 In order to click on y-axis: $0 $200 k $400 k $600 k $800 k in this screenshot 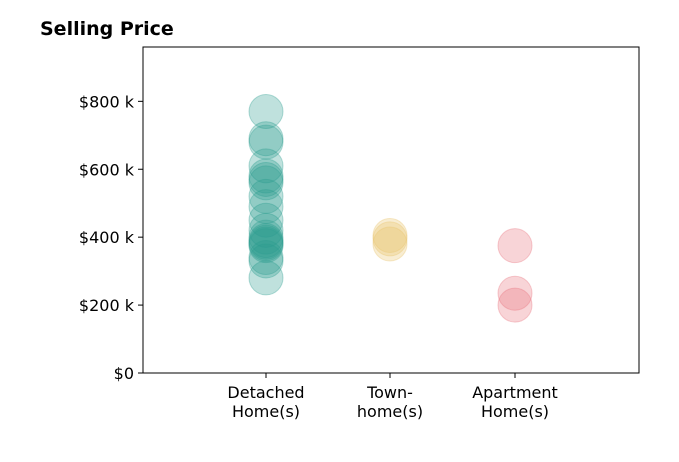, I will do `click(111, 237)`.